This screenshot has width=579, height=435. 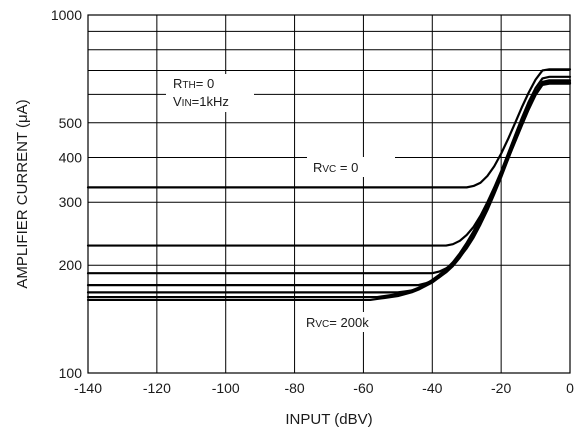 What do you see at coordinates (188, 85) in the screenshot?
I see `annotation-rth-sub: TH` at bounding box center [188, 85].